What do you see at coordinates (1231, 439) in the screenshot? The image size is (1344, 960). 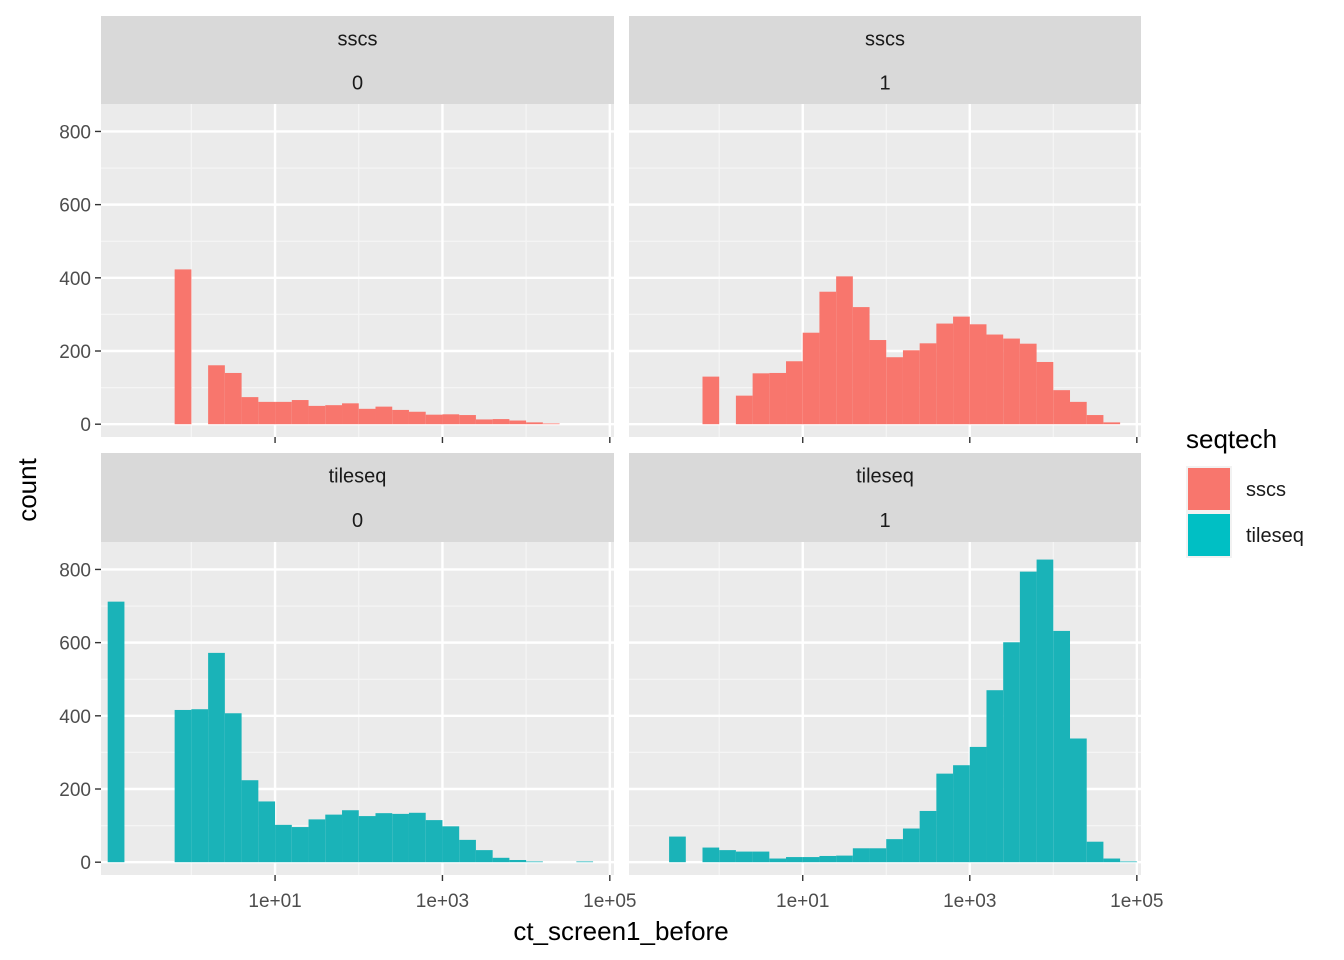 I see `legend-title: seqtech` at bounding box center [1231, 439].